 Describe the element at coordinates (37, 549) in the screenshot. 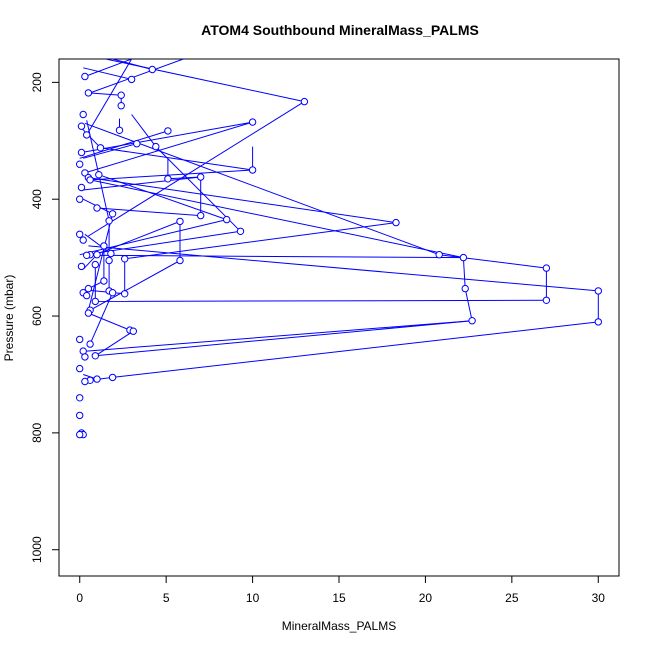

I see `y-tick-label: 1000` at that location.